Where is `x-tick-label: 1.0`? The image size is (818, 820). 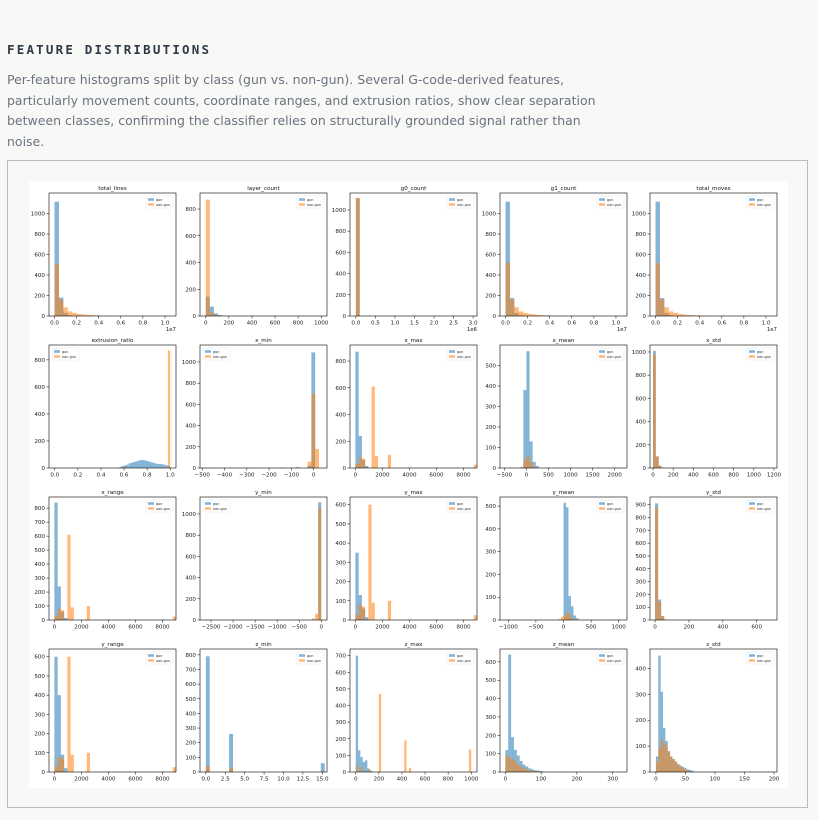 x-tick-label: 1.0 is located at coordinates (616, 324).